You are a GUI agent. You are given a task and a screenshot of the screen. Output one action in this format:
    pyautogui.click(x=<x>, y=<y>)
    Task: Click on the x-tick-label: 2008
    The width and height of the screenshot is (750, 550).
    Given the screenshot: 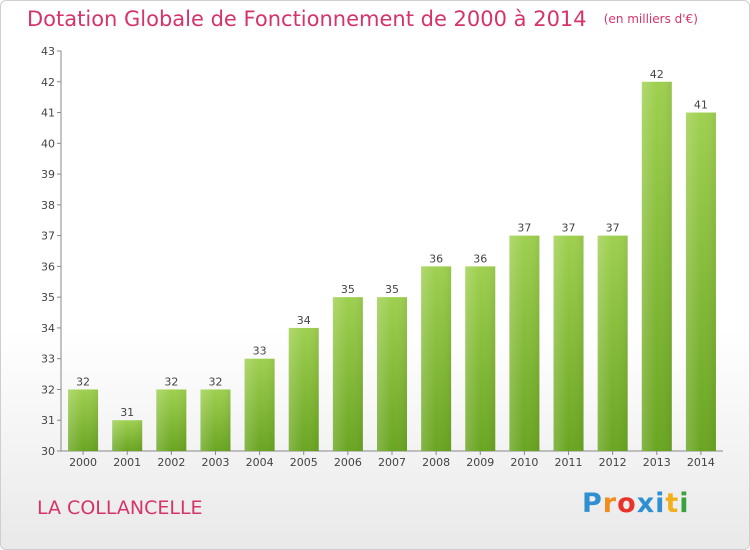 What is the action you would take?
    pyautogui.click(x=436, y=462)
    